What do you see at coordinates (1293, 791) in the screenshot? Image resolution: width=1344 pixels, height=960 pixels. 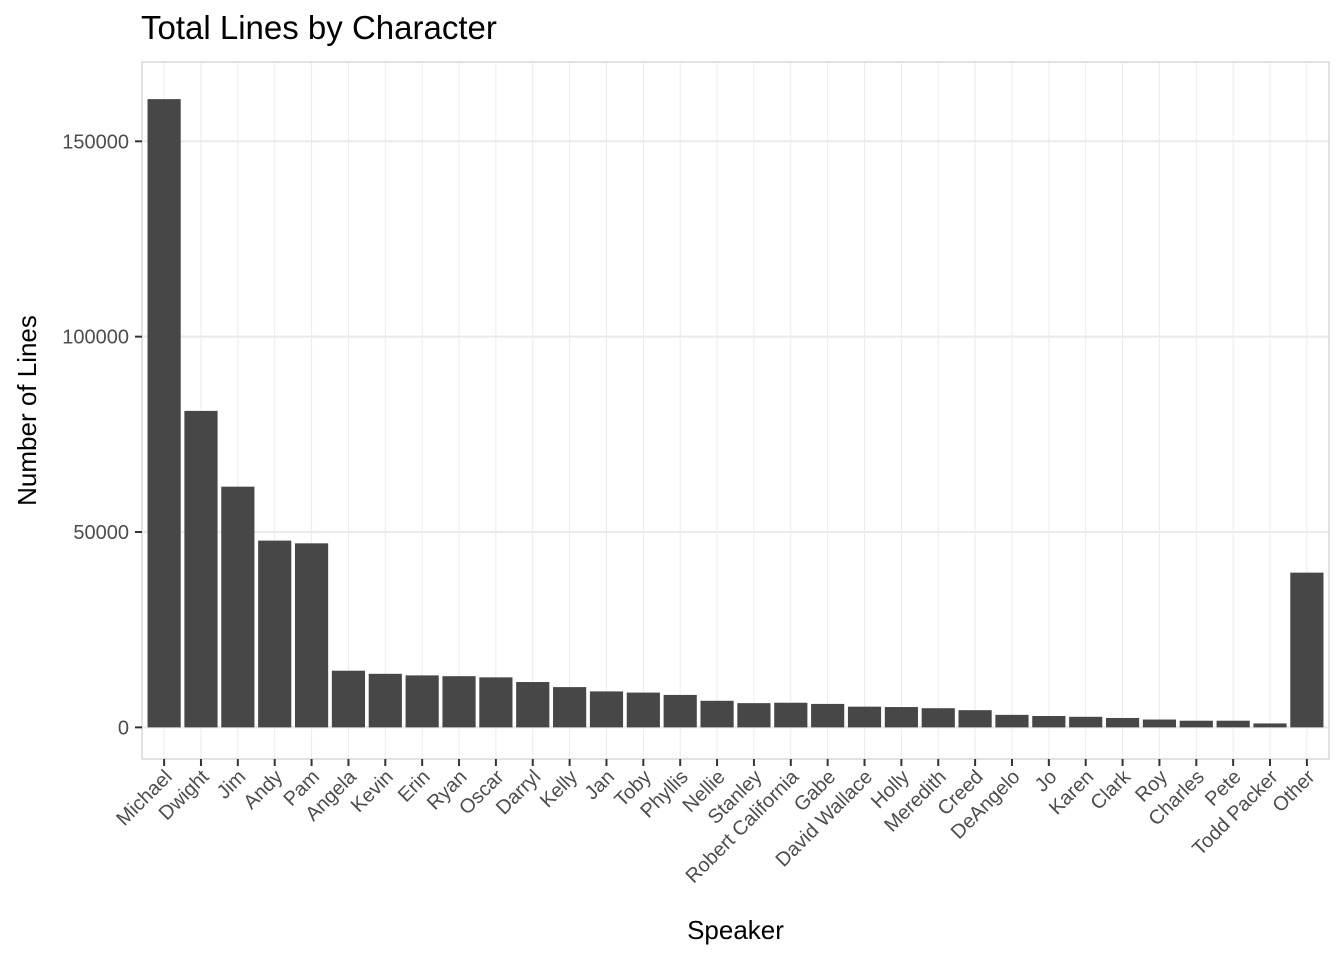 I see `x-tick-label-31: Other` at bounding box center [1293, 791].